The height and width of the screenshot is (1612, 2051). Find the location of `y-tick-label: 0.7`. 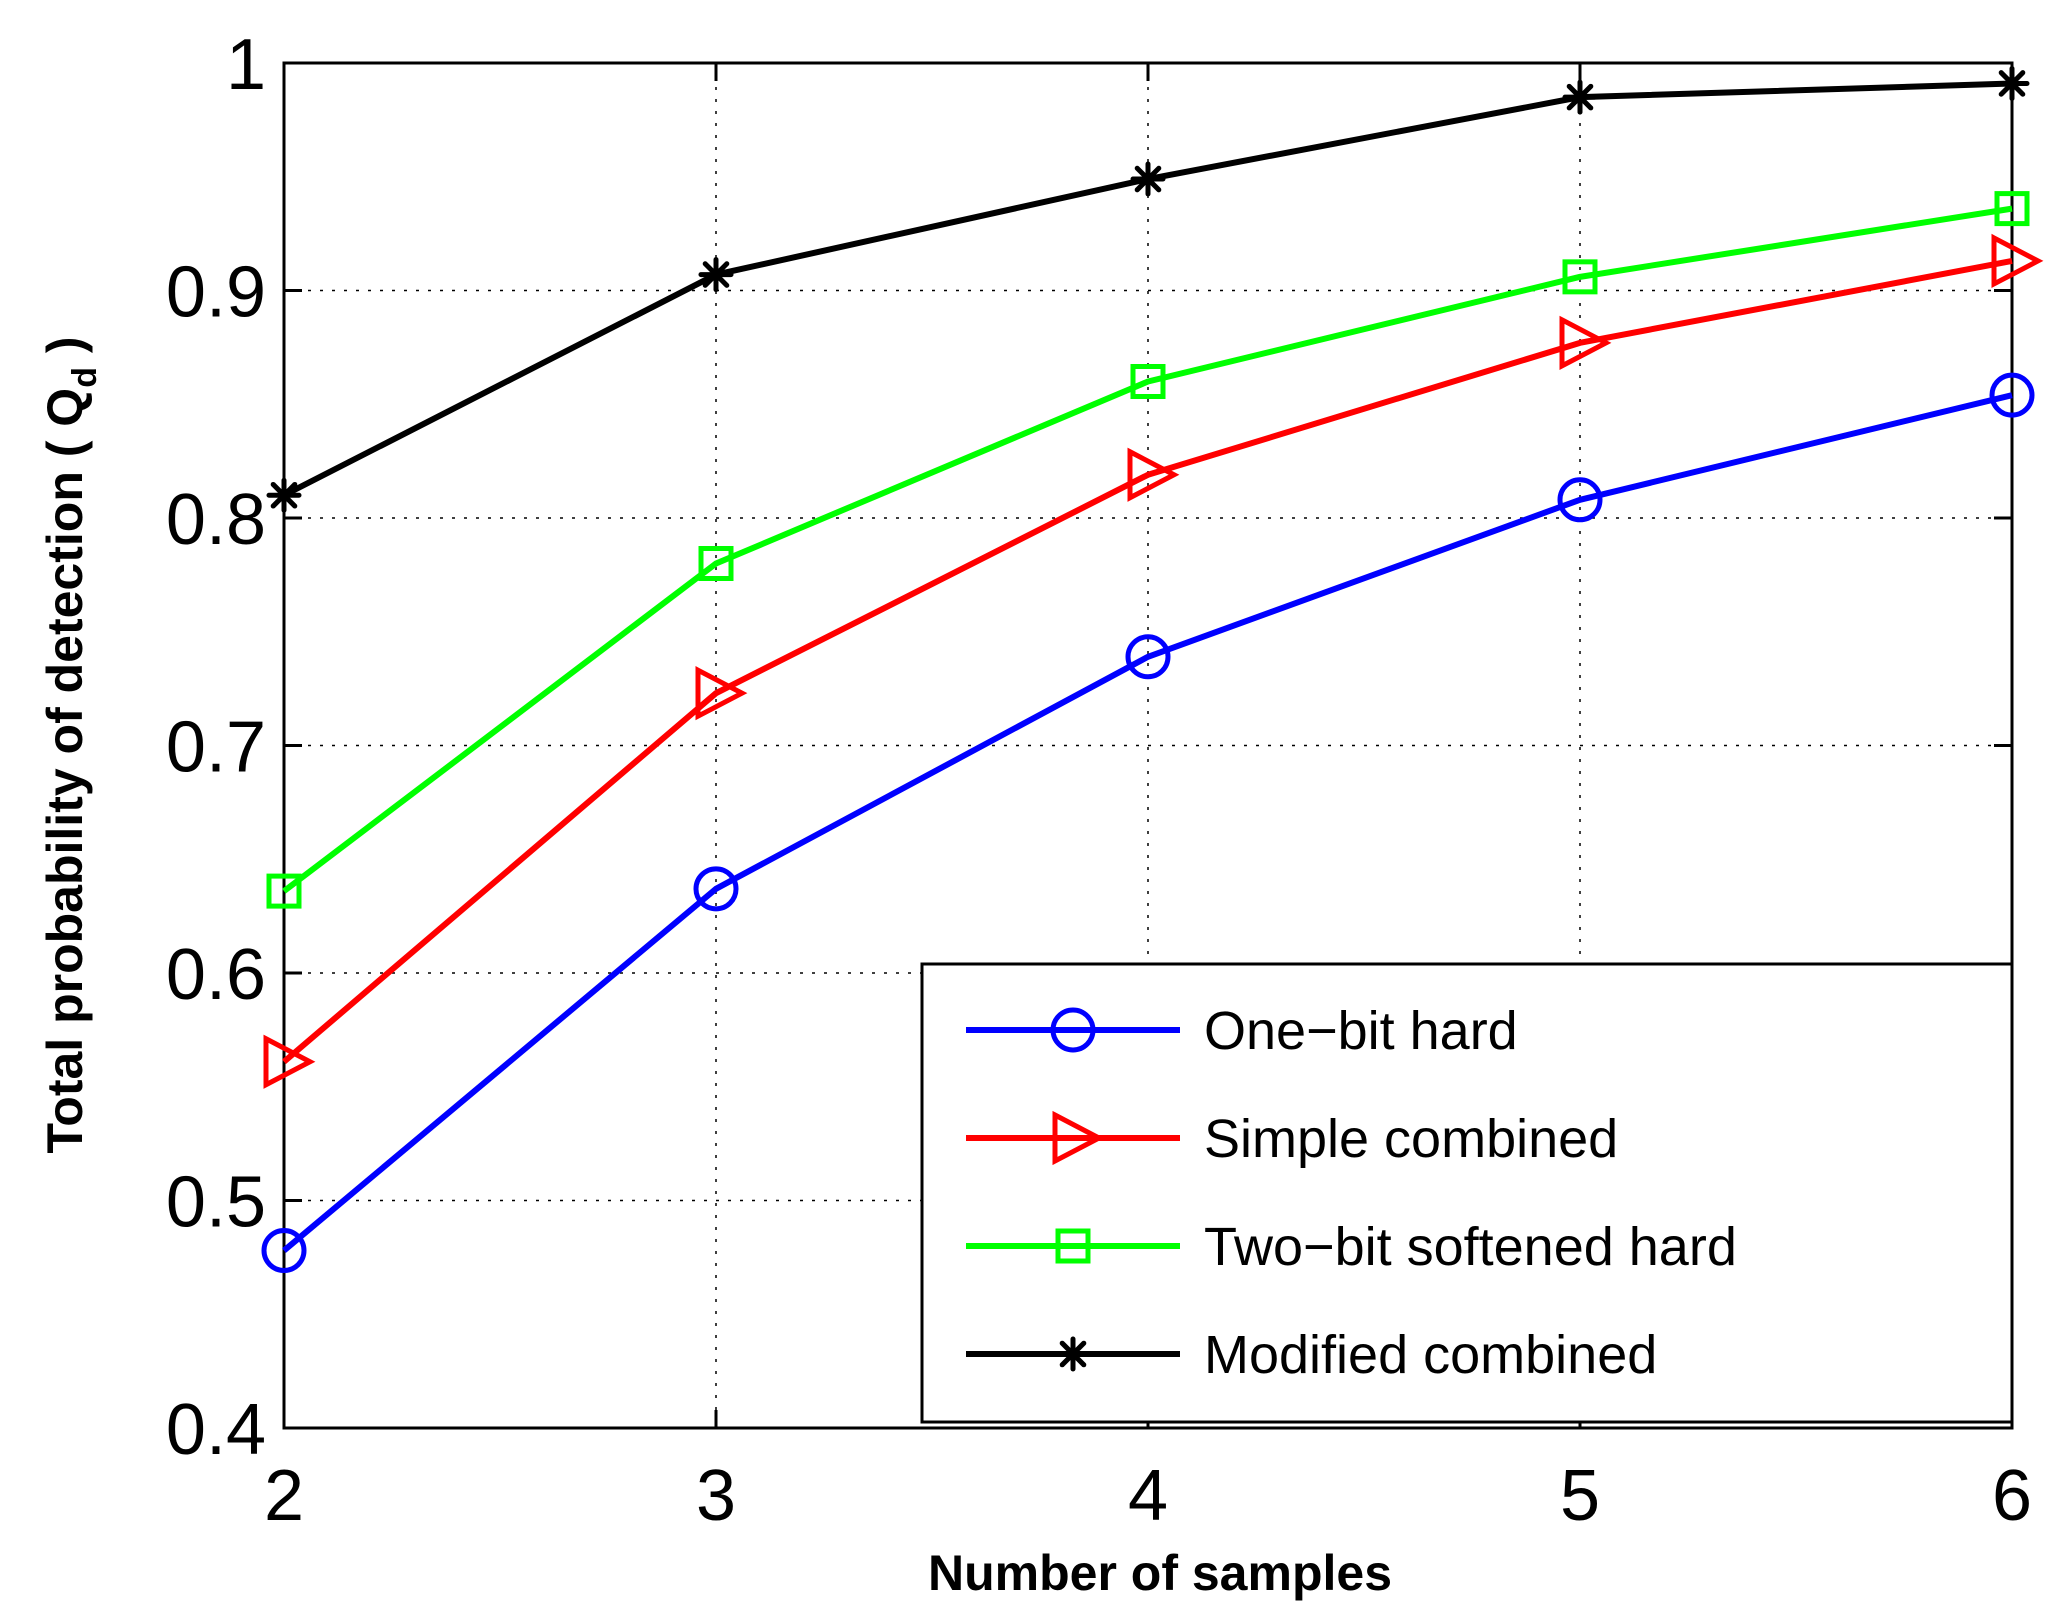

y-tick-label: 0.7 is located at coordinates (216, 748).